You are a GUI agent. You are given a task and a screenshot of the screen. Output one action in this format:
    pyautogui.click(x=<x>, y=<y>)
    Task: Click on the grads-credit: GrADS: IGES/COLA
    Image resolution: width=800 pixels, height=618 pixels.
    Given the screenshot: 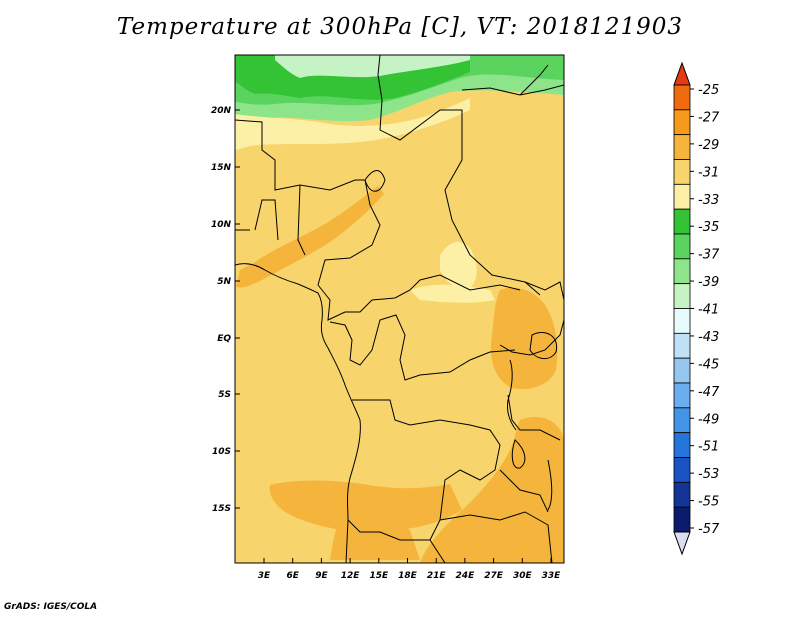 What is the action you would take?
    pyautogui.click(x=51, y=607)
    